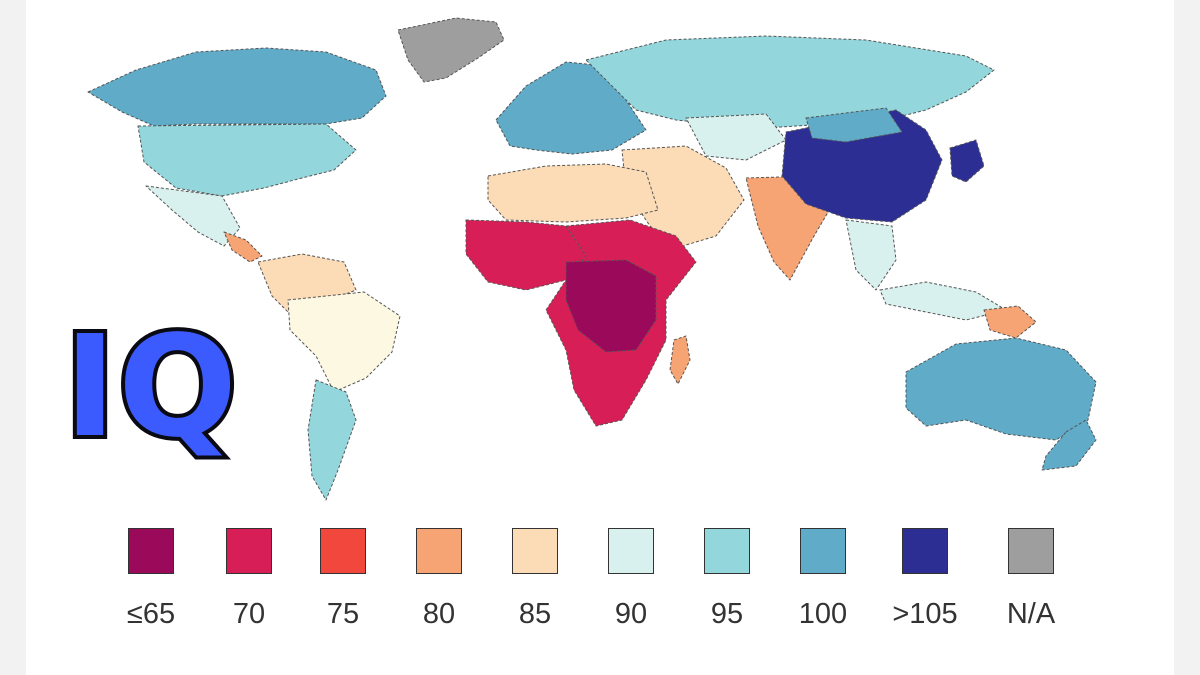 The image size is (1200, 675). What do you see at coordinates (1069, 445) in the screenshot?
I see `region-new-zealand` at bounding box center [1069, 445].